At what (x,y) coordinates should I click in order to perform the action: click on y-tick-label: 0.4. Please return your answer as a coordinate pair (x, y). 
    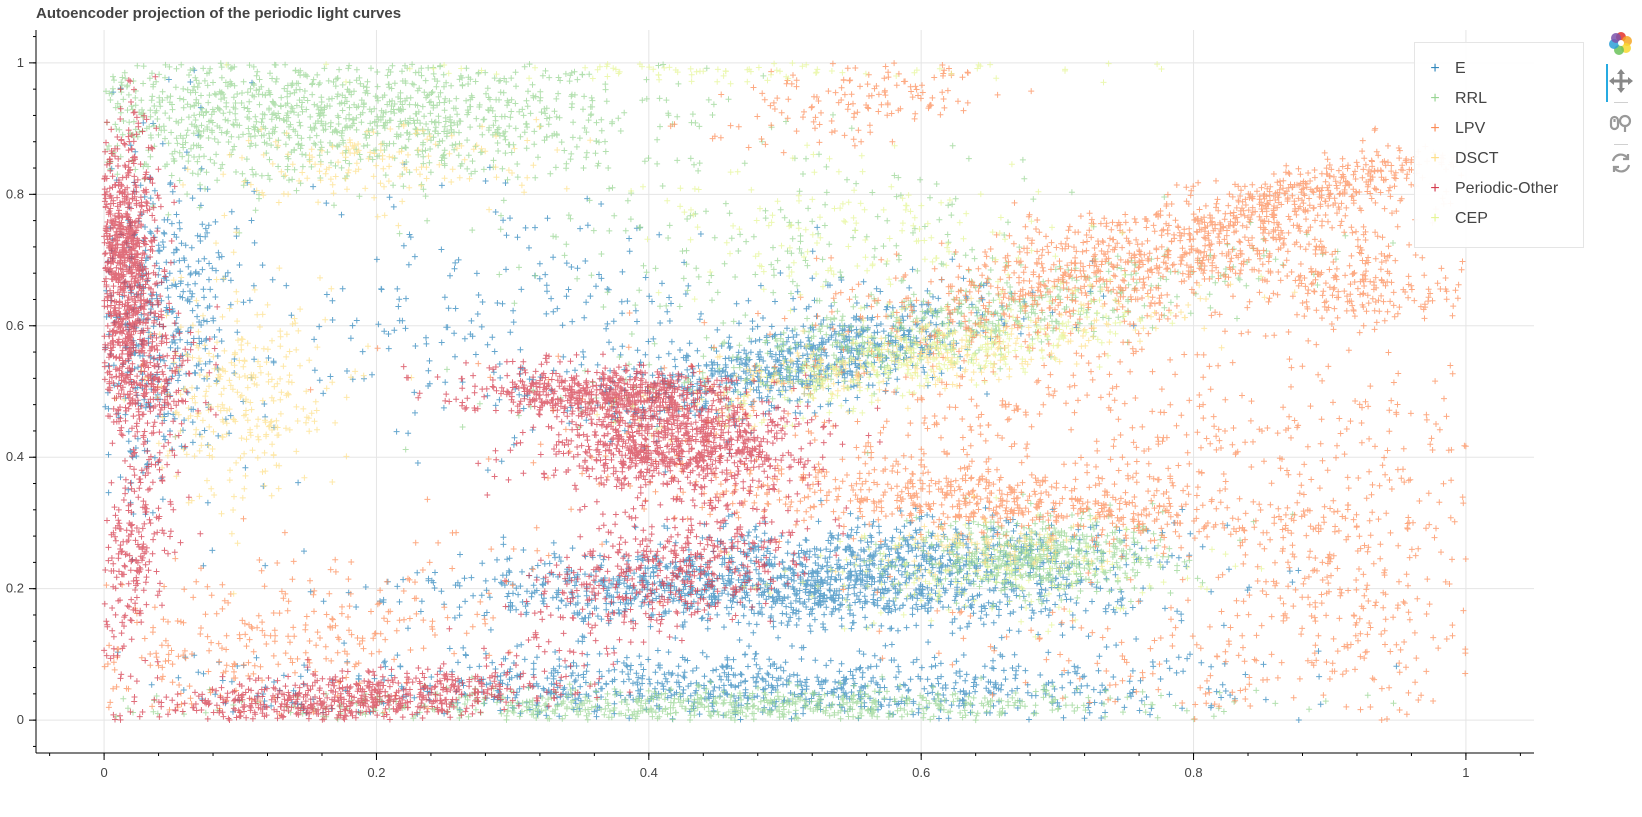
    Looking at the image, I should click on (15, 456).